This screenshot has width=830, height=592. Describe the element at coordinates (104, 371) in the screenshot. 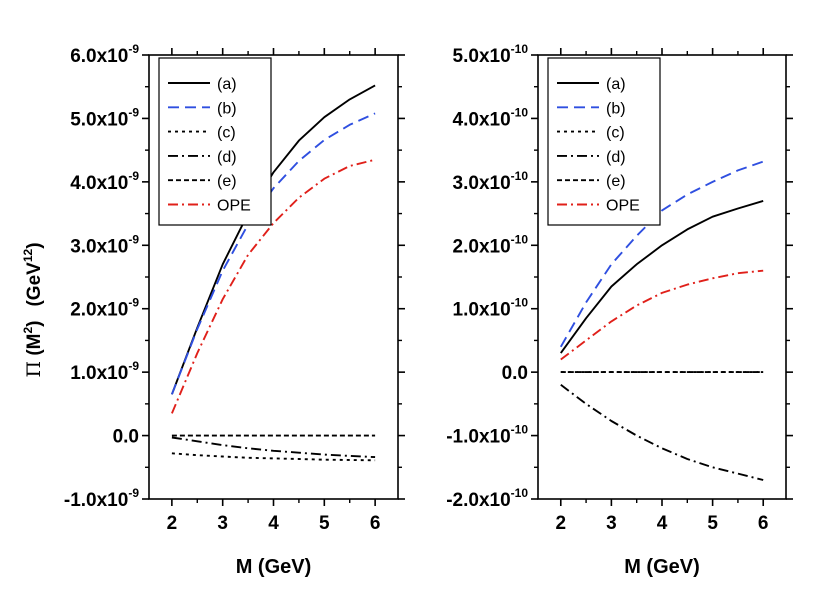

I see `y-tick-label: 1.0x10⁻⁹` at that location.